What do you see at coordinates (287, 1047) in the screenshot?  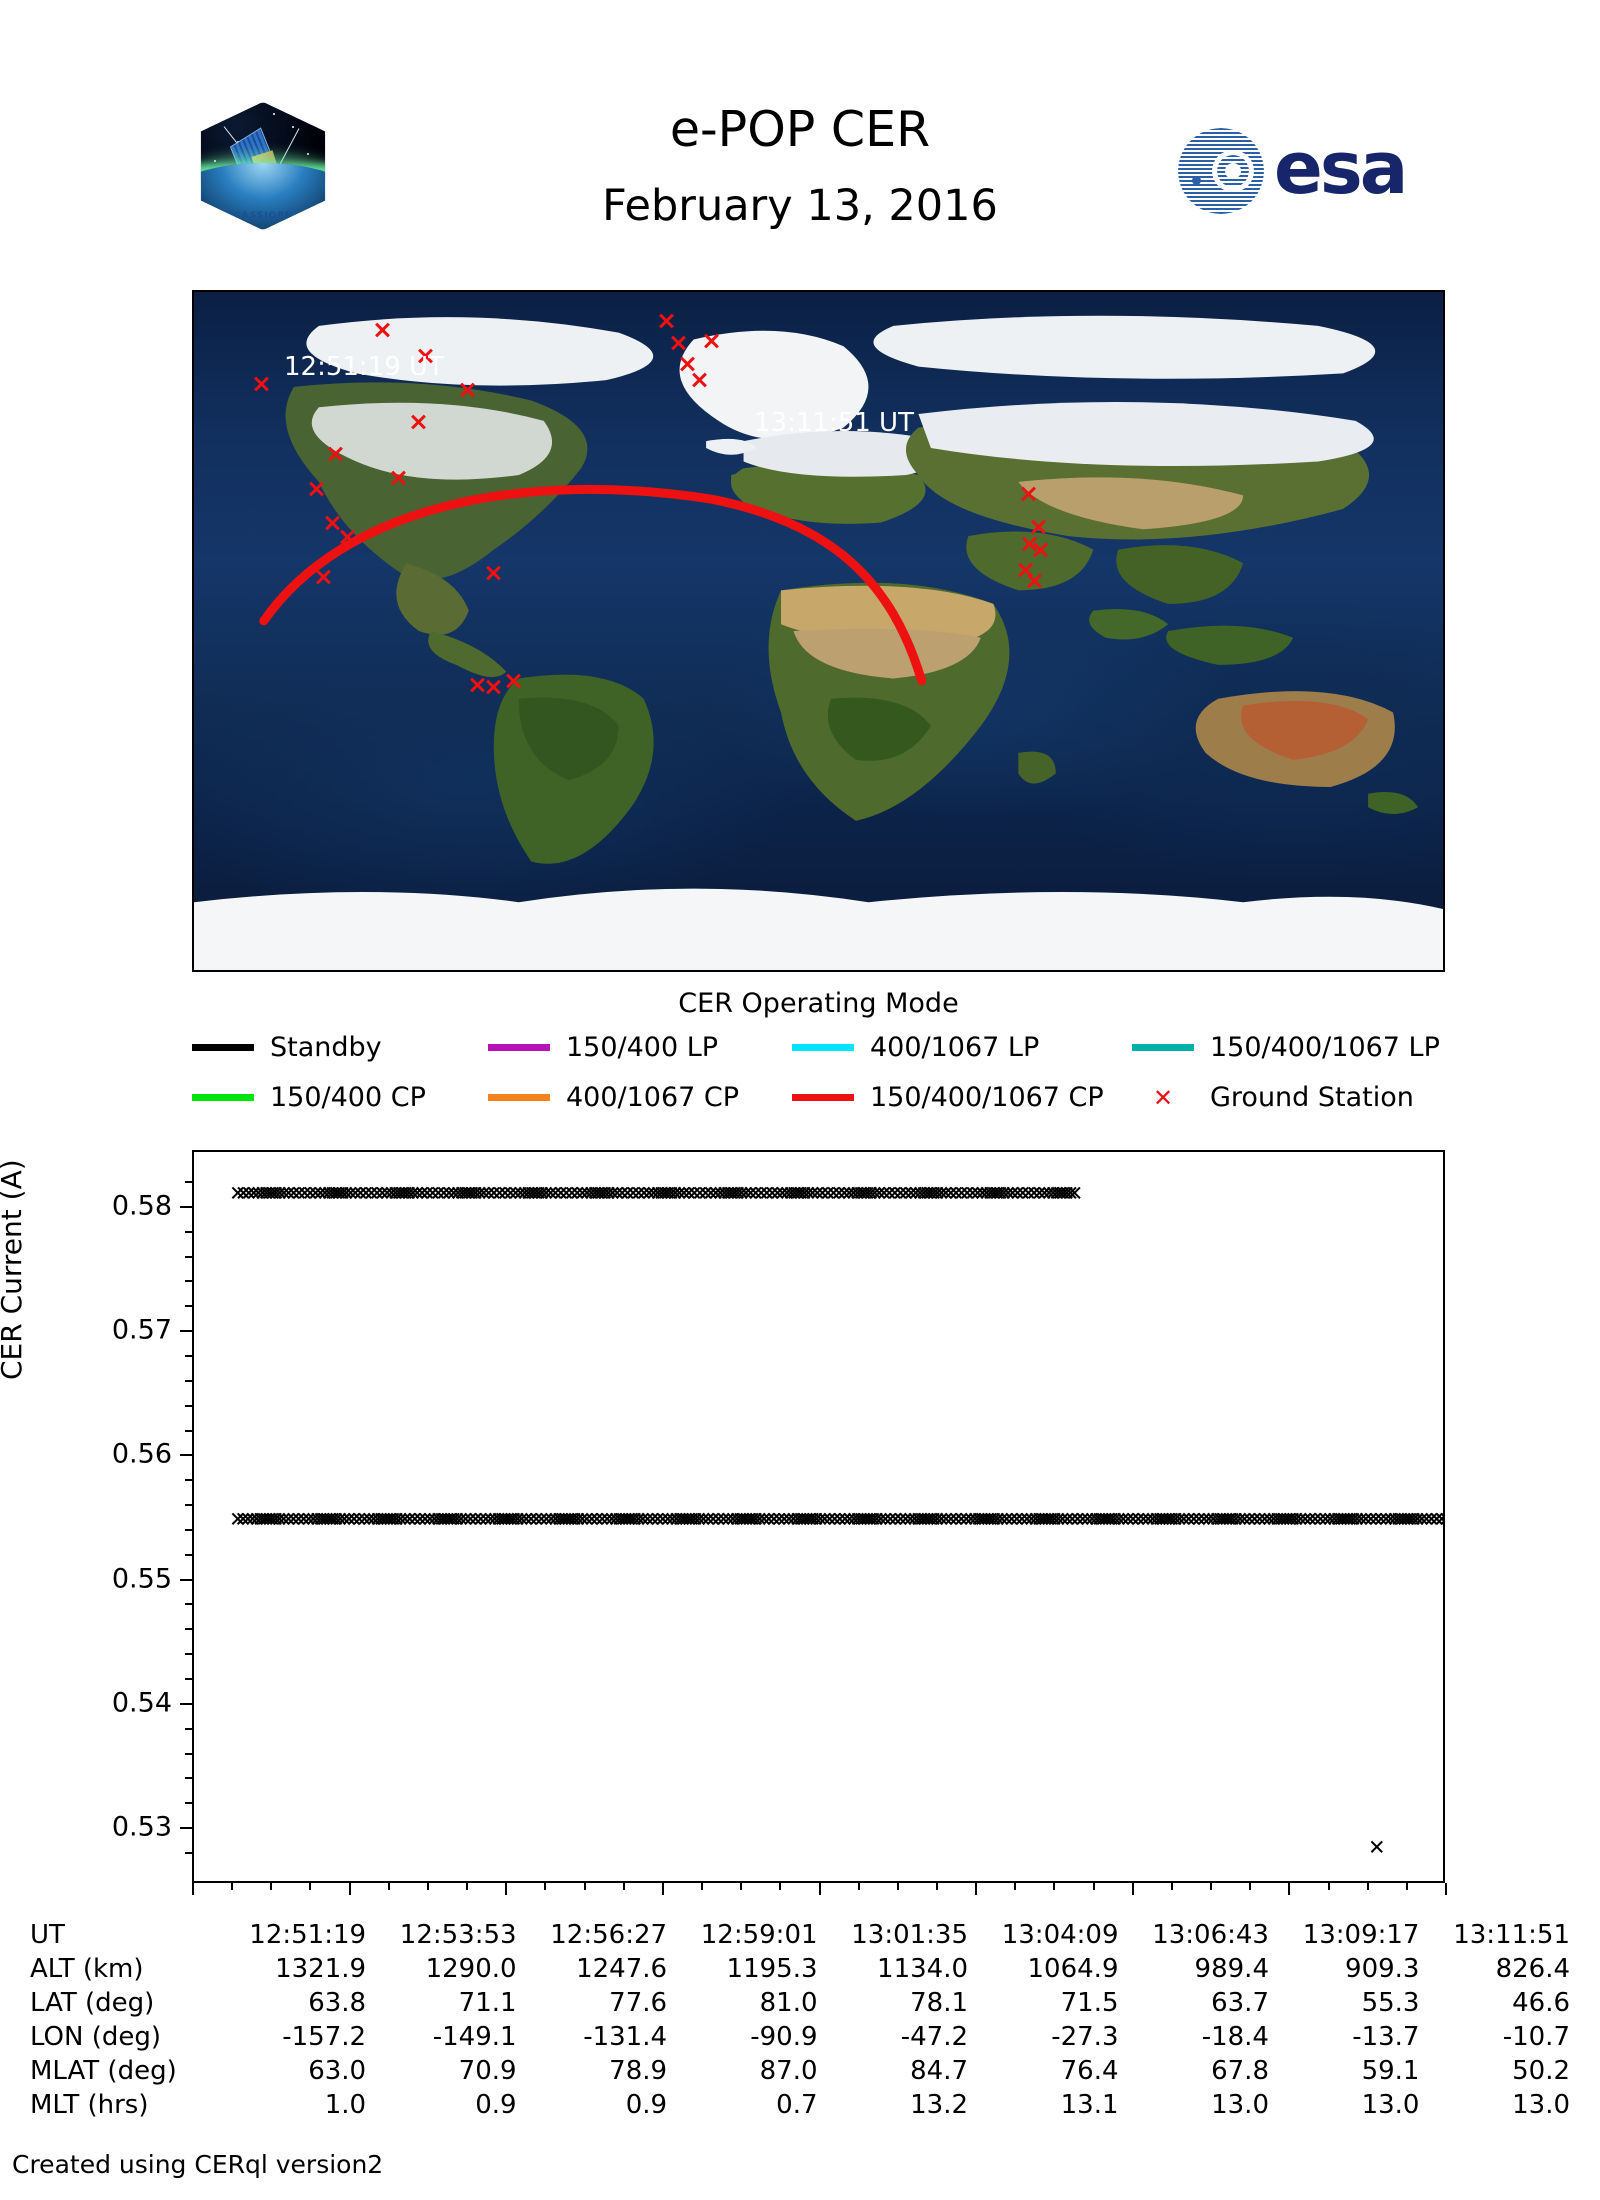 I see `legend-item: Standby` at bounding box center [287, 1047].